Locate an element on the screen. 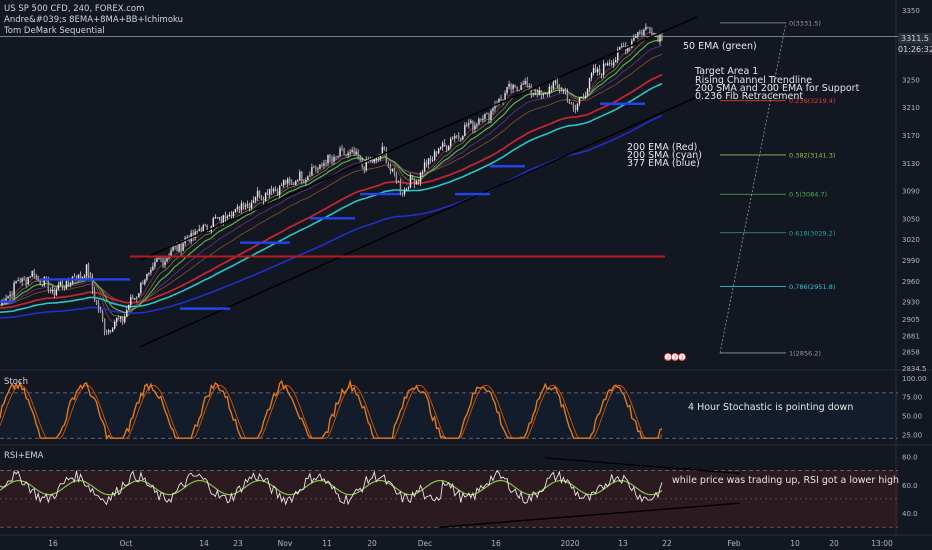 This screenshot has width=932, height=550. rsi-pane-title: RSI+EMA is located at coordinates (24, 456).